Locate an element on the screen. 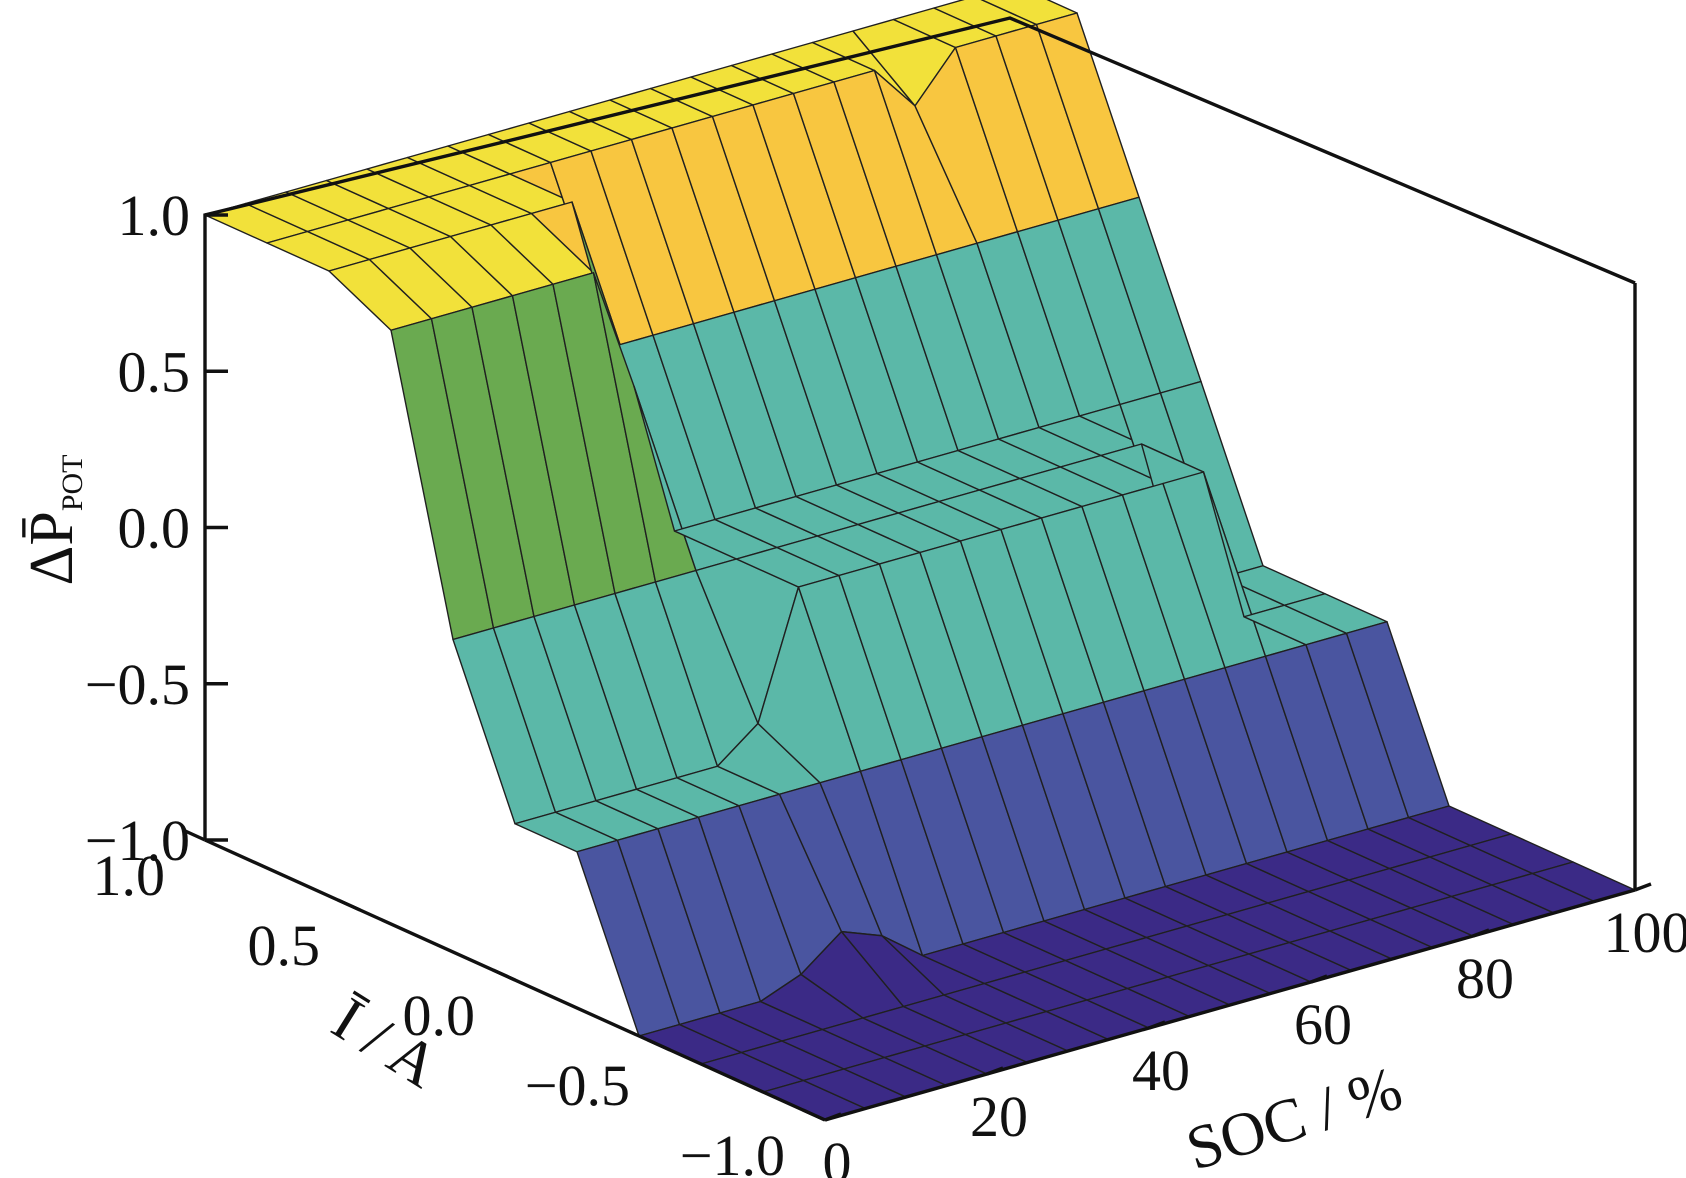  current-tick-label: 0.0 is located at coordinates (439, 1015).